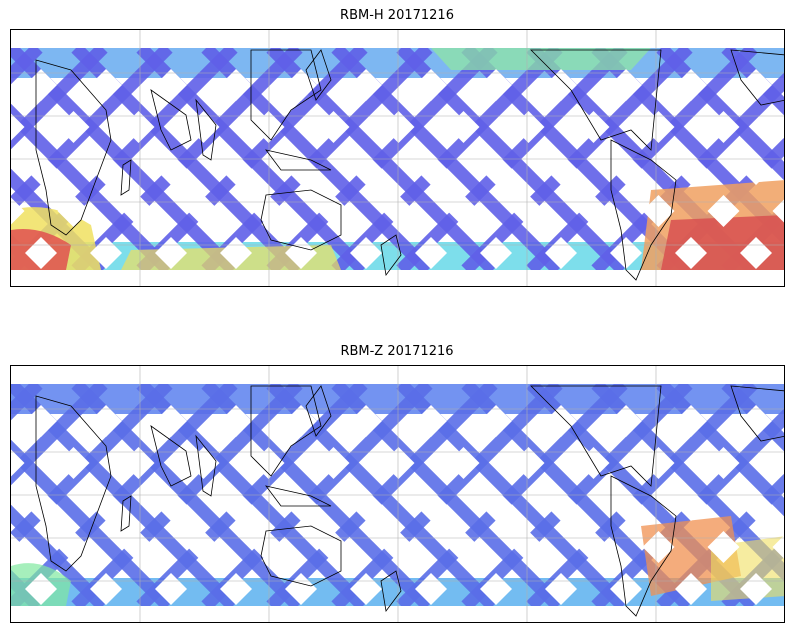  What do you see at coordinates (541, 59) in the screenshot?
I see `hotspot-north-pacific` at bounding box center [541, 59].